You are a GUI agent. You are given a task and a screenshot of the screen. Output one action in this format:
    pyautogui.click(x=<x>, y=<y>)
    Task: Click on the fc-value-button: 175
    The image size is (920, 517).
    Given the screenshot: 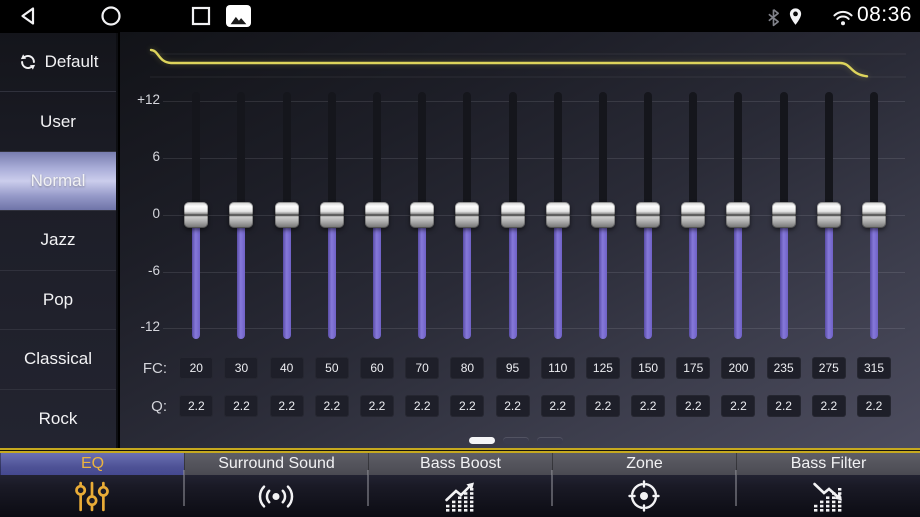 What is the action you would take?
    pyautogui.click(x=693, y=368)
    